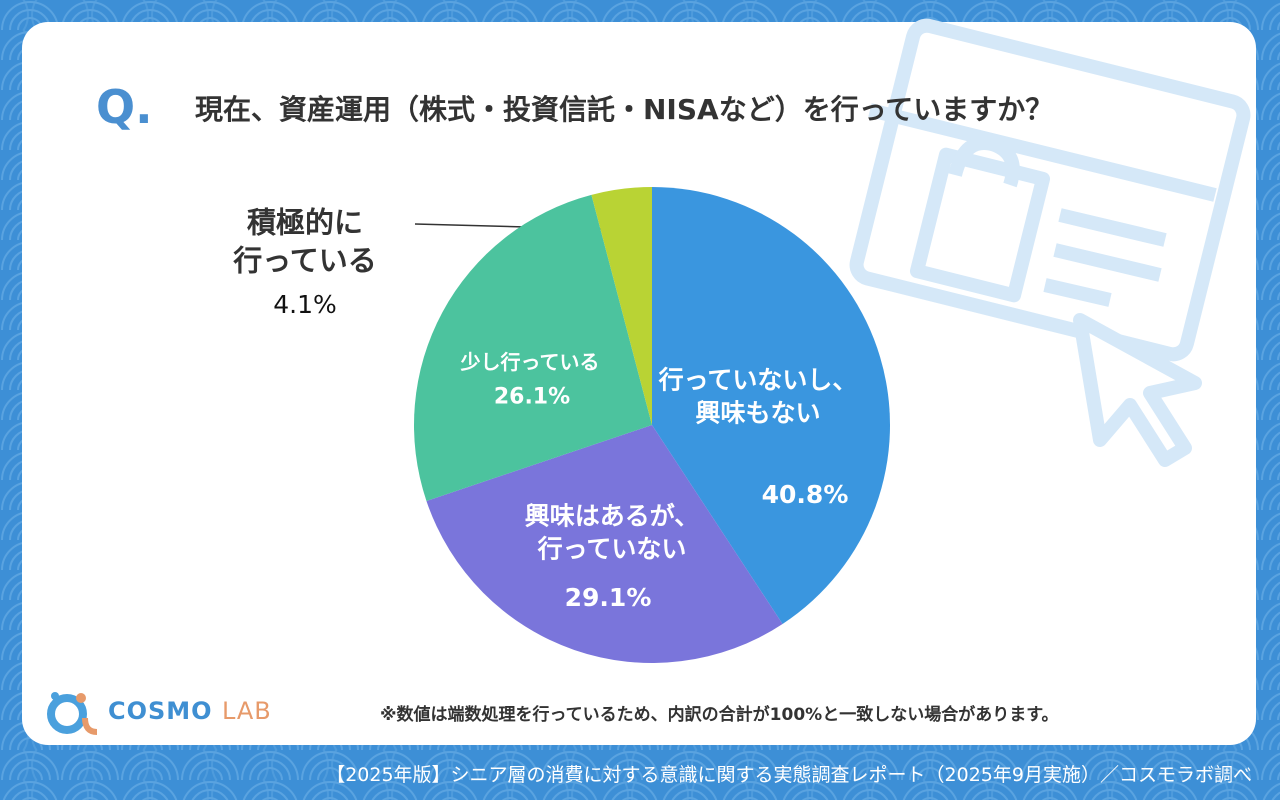 Image resolution: width=1280 pixels, height=800 pixels. What do you see at coordinates (246, 711) in the screenshot?
I see `logo-sub: LAB` at bounding box center [246, 711].